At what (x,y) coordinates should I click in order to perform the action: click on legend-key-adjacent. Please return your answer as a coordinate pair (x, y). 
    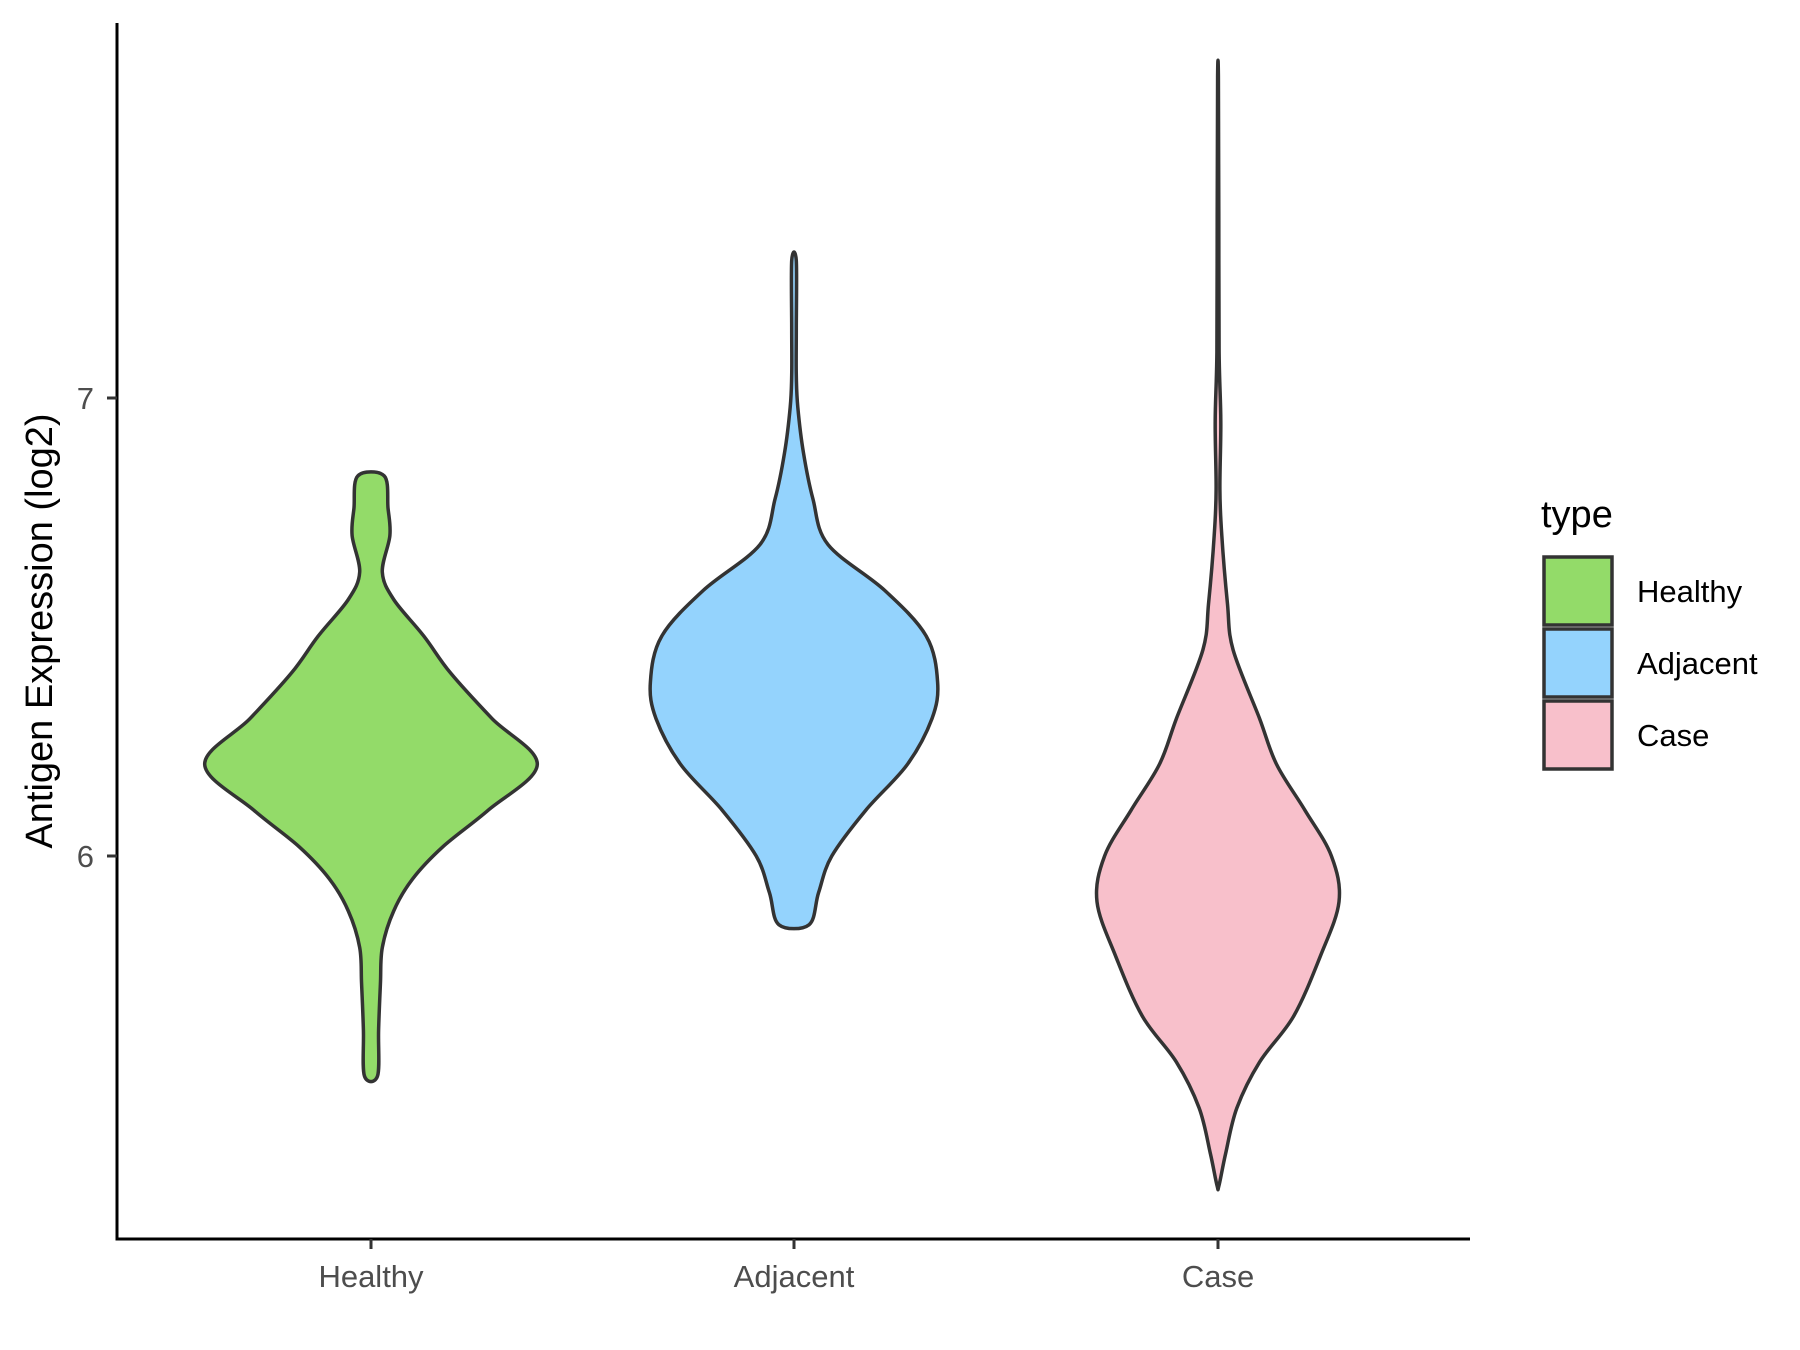
    Looking at the image, I should click on (1578, 663).